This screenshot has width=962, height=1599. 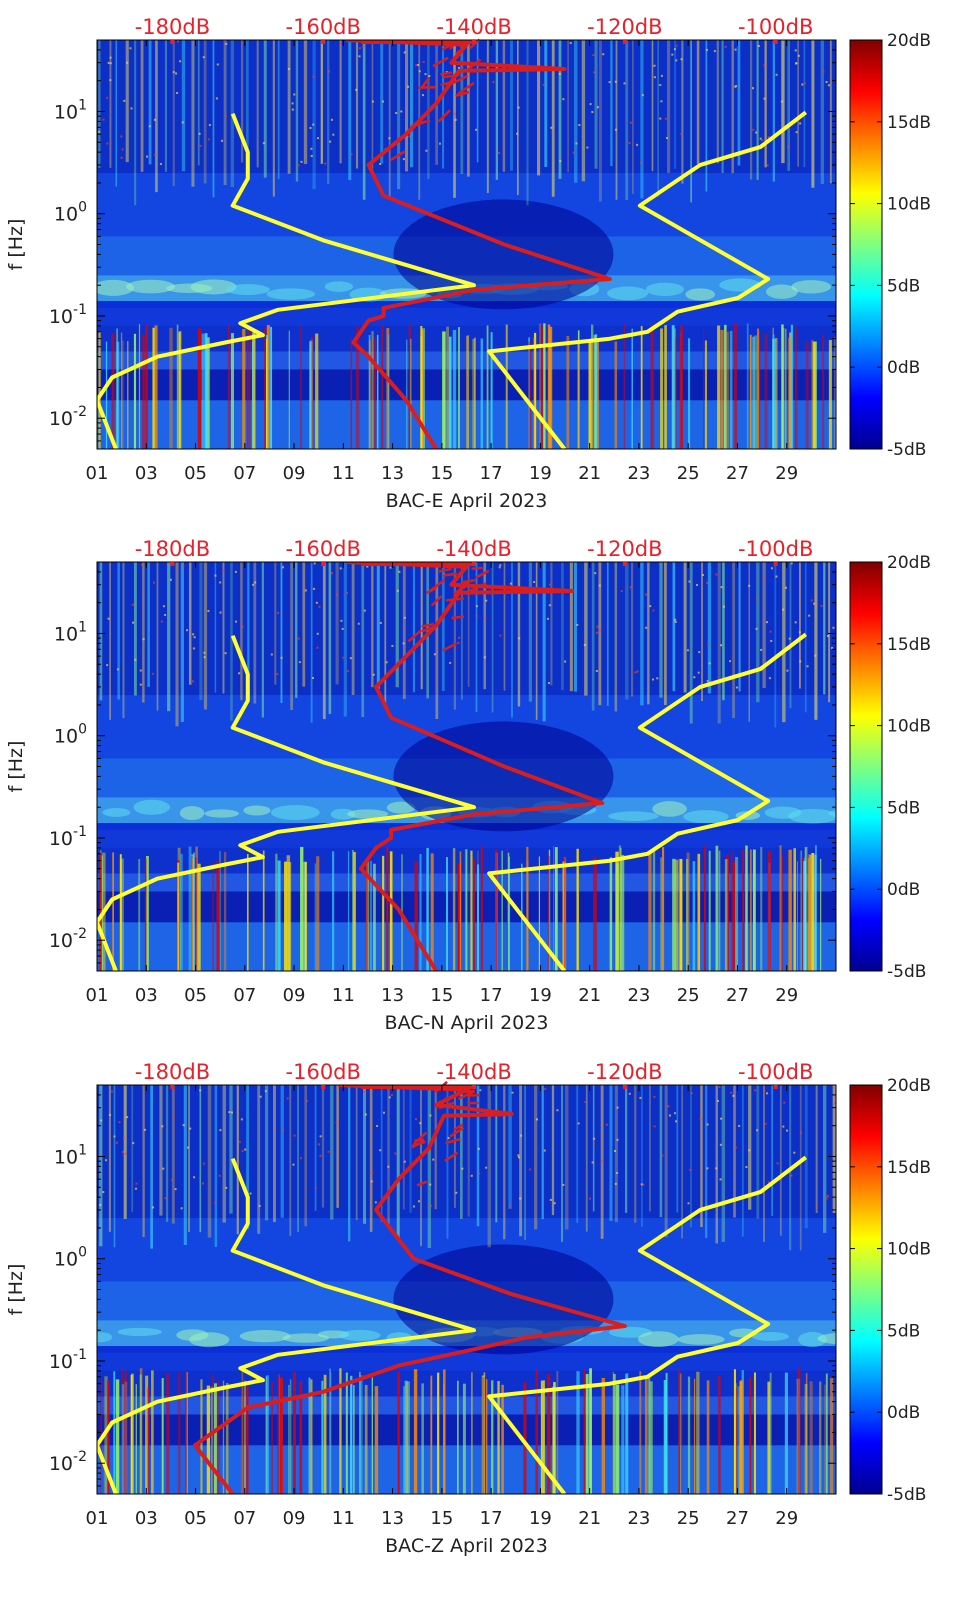 I want to click on x-tick-label: 21, so click(x=589, y=1518).